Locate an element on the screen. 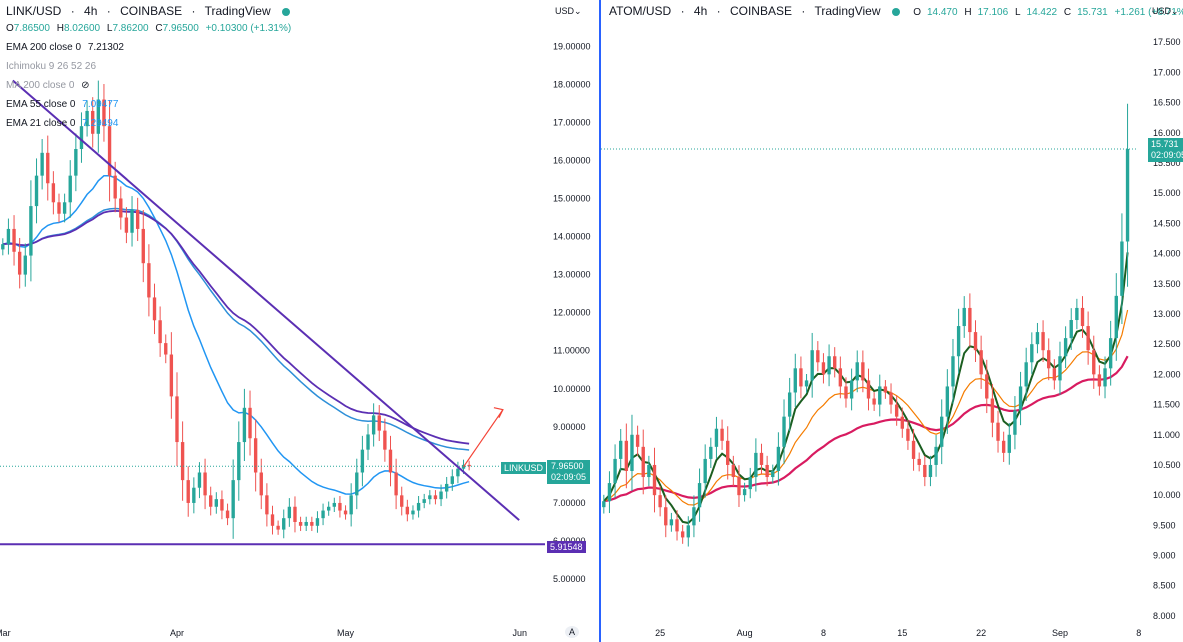  atom-interval: 4h is located at coordinates (700, 11).